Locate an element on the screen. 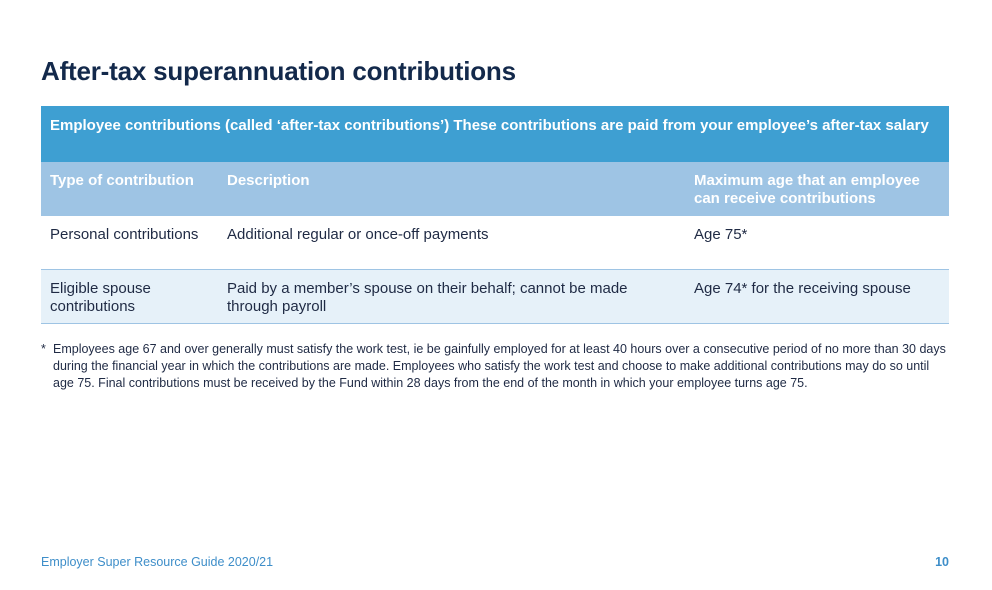 This screenshot has width=992, height=590. column-header-description: Description is located at coordinates (451, 189).